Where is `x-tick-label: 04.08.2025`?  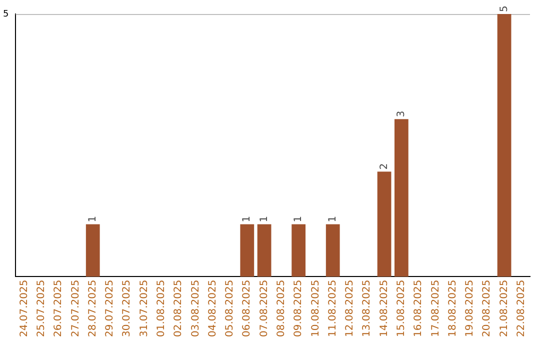 x-tick-label: 04.08.2025 is located at coordinates (212, 309).